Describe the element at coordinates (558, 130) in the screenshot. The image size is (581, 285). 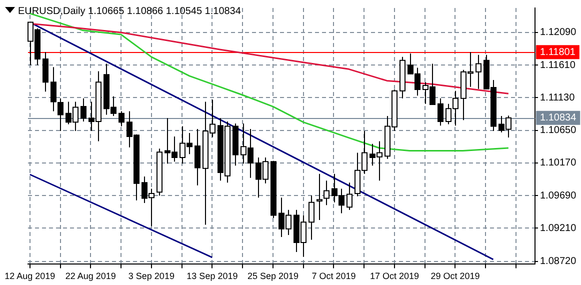
I see `y-tick-label: 1.10650` at that location.